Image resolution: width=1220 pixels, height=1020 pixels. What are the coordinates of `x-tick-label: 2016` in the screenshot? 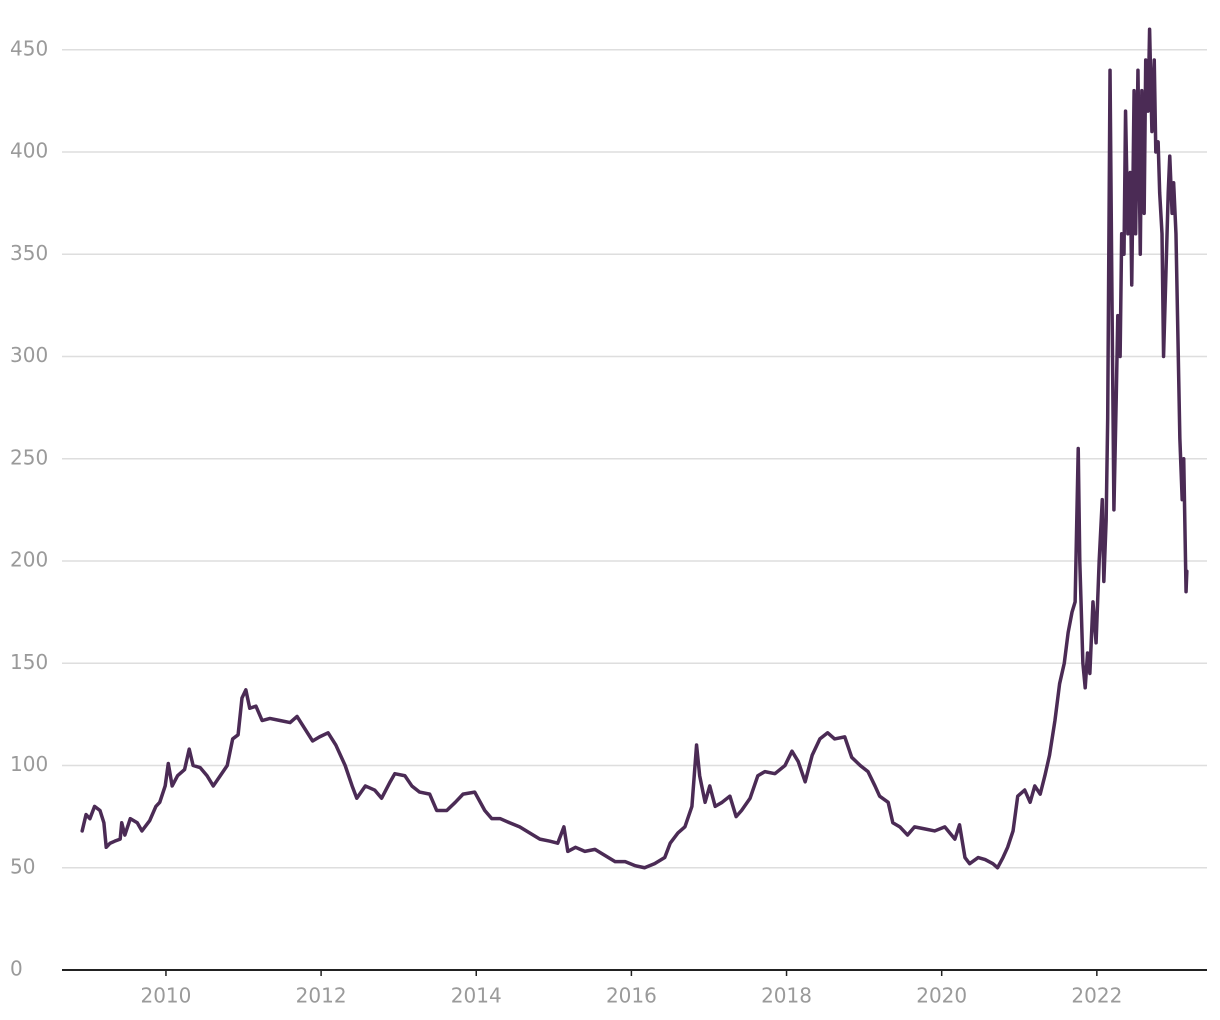 It's located at (631, 996).